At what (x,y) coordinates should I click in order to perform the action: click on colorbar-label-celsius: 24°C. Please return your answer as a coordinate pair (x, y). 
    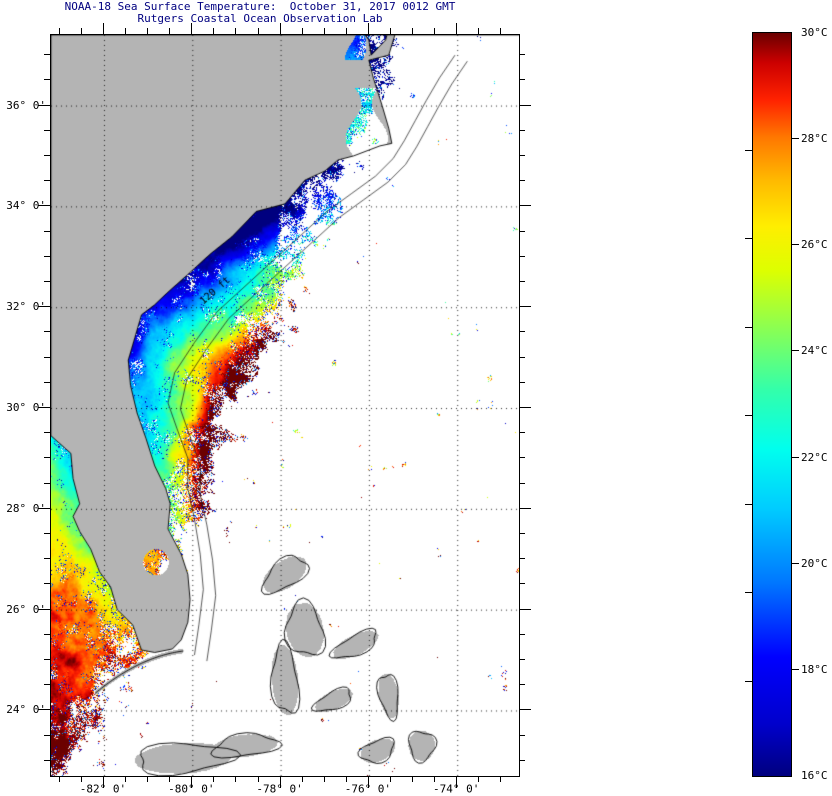
    Looking at the image, I should click on (814, 351).